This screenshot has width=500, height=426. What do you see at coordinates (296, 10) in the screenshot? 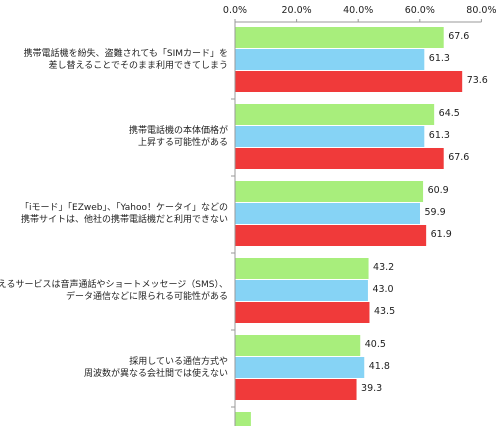
I see `x-tick-label: 20.0%` at bounding box center [296, 10].